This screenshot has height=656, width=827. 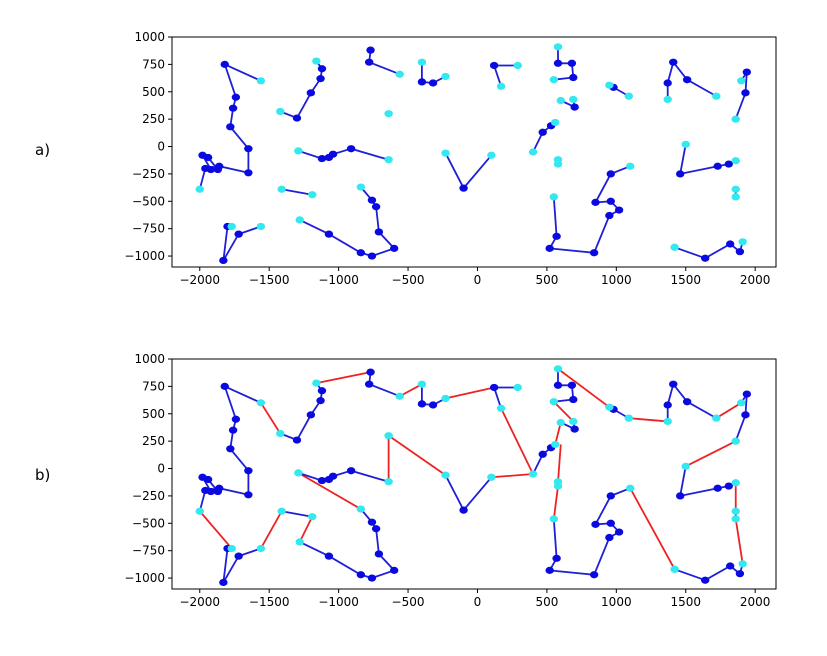 What do you see at coordinates (153, 386) in the screenshot?
I see `y-tick-label: 750` at bounding box center [153, 386].